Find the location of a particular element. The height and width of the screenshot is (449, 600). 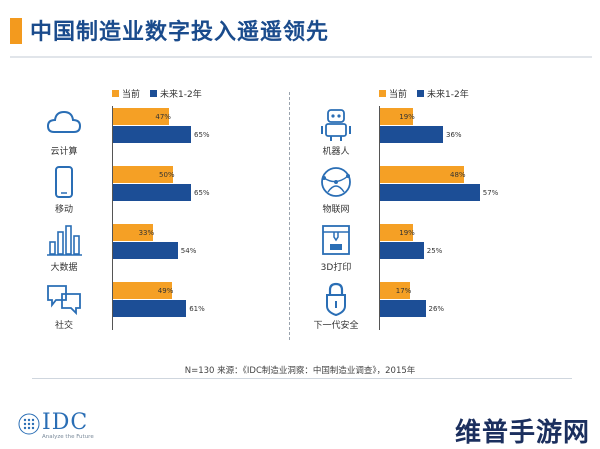

bar-value-label: 17% is located at coordinates (403, 291).